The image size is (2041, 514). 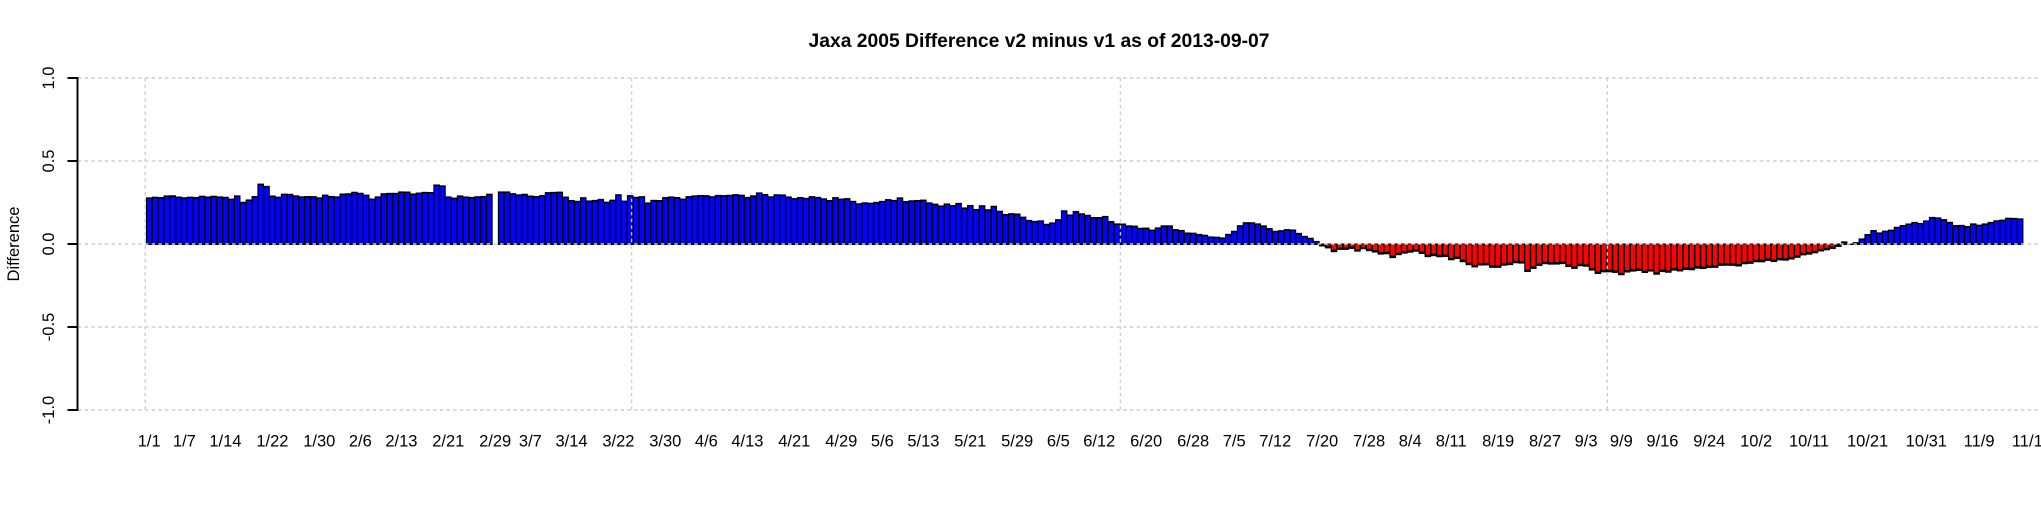 What do you see at coordinates (530, 442) in the screenshot?
I see `svg-text: 3/7` at bounding box center [530, 442].